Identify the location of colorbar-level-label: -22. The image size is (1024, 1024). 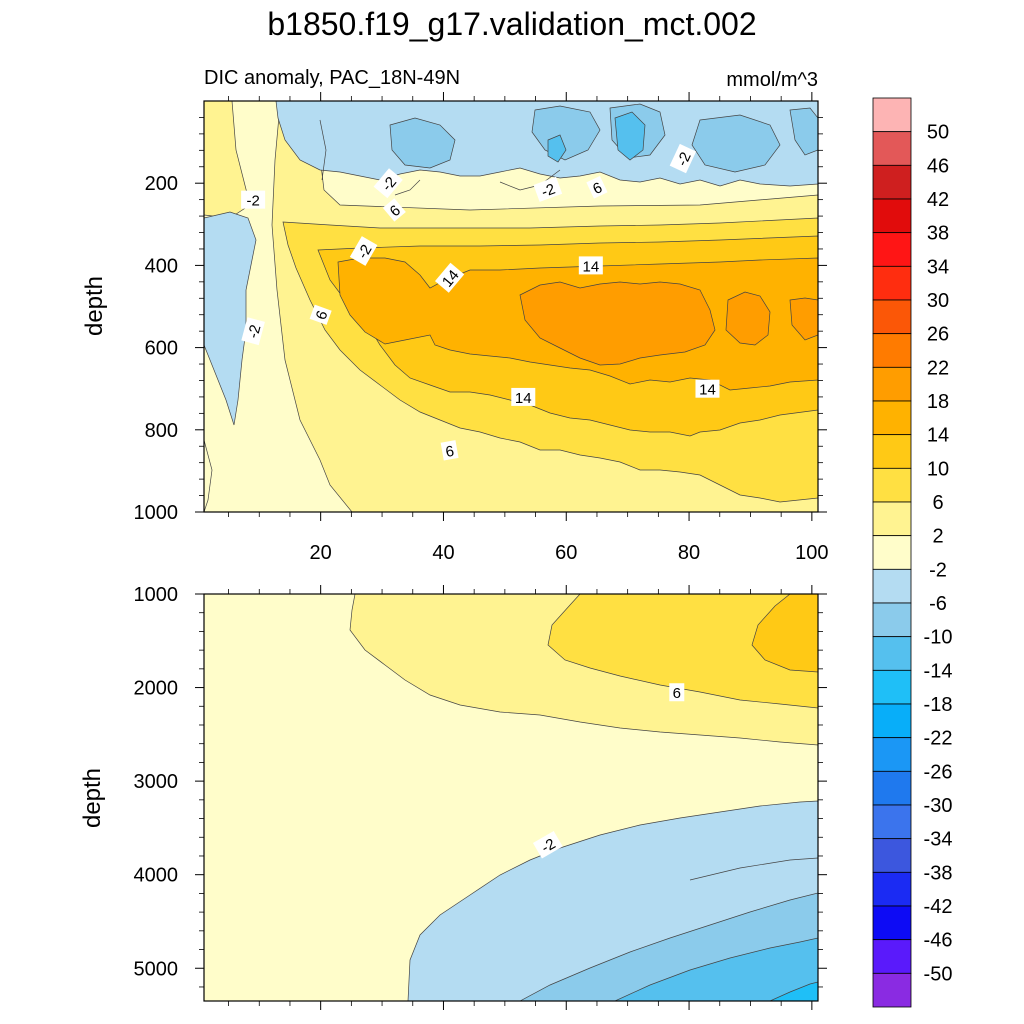
(938, 739).